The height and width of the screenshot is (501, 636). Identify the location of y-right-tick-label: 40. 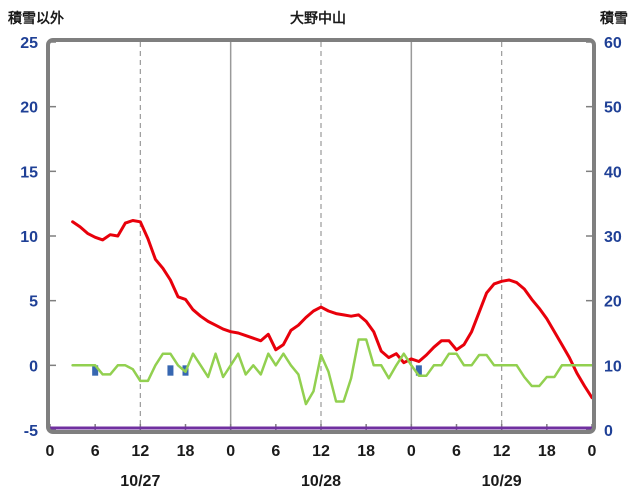
(613, 172).